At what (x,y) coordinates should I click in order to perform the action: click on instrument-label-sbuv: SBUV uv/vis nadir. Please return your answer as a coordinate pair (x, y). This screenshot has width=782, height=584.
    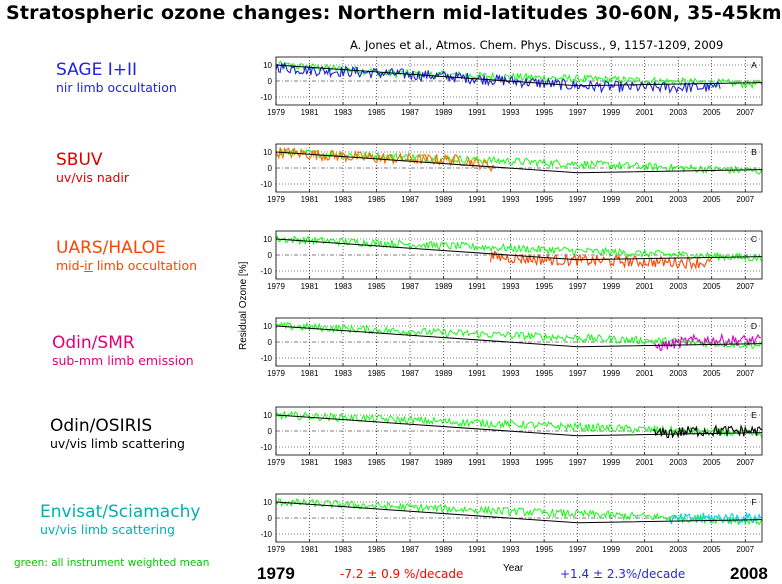
    Looking at the image, I should click on (92, 167).